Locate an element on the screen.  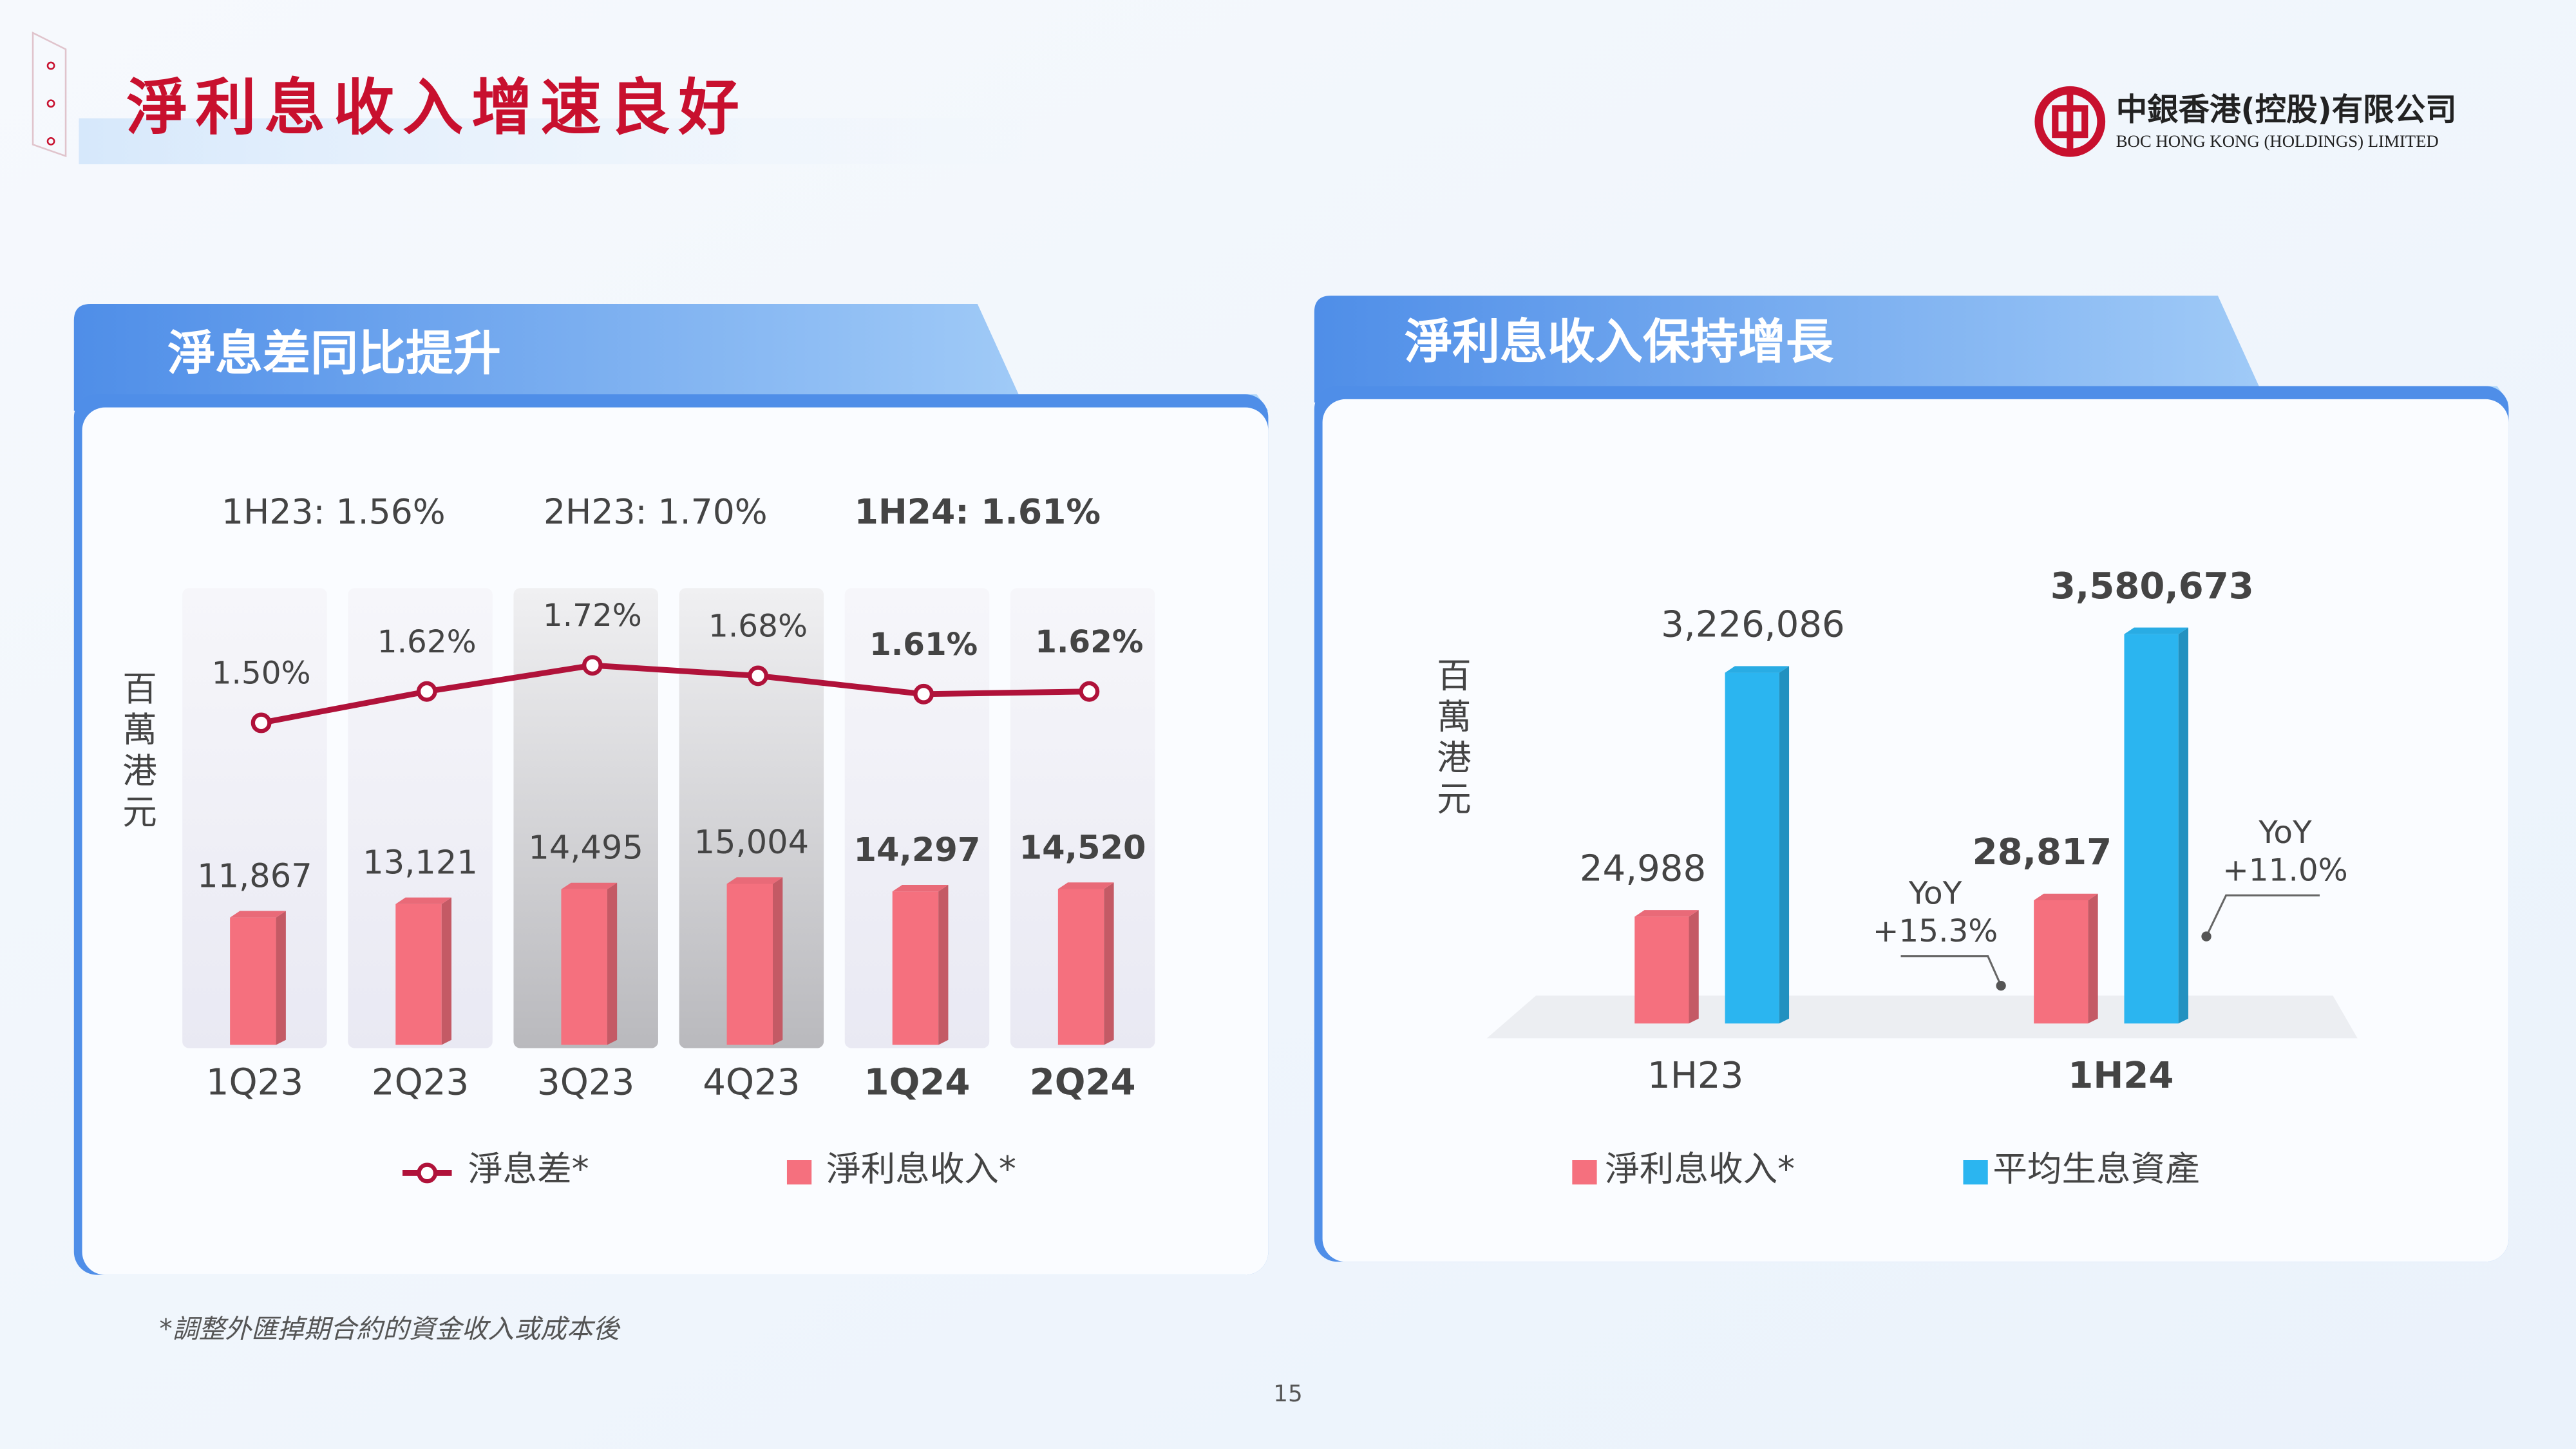
data-label: 3,580,673 is located at coordinates (2152, 586).